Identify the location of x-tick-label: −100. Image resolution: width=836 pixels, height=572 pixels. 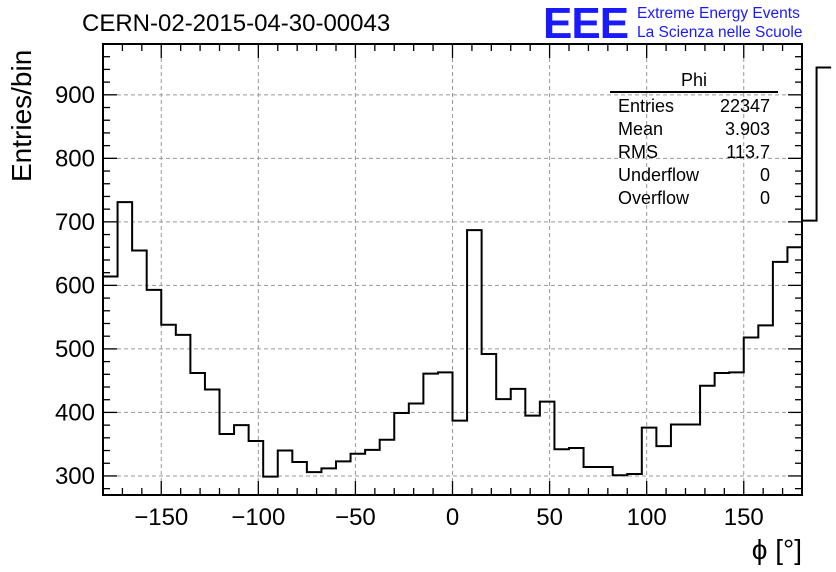
(258, 517).